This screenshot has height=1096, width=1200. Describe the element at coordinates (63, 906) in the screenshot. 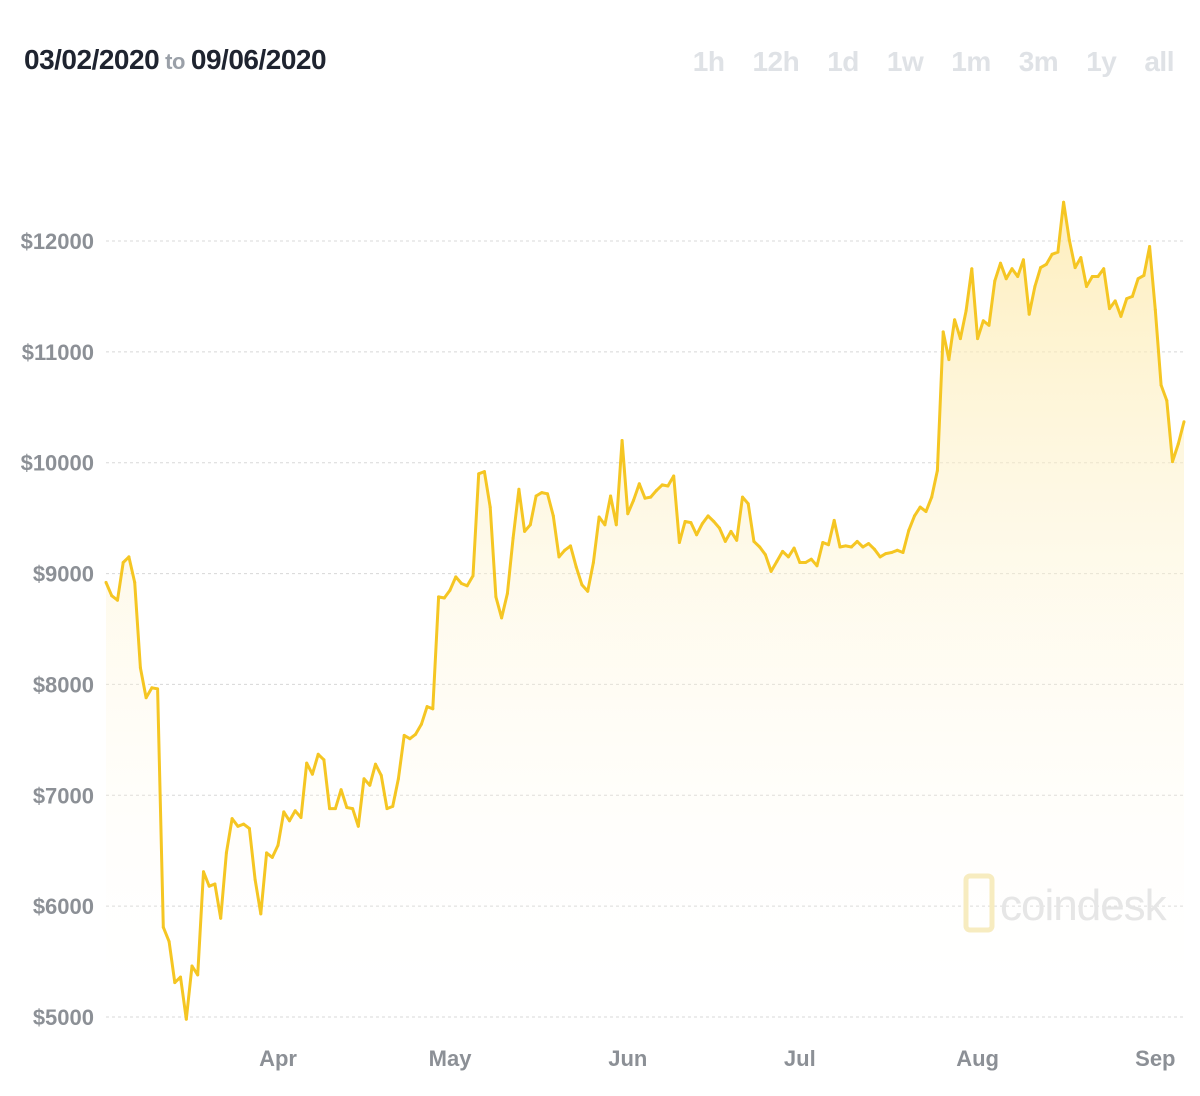

I see `y-tick-label: $6000` at that location.